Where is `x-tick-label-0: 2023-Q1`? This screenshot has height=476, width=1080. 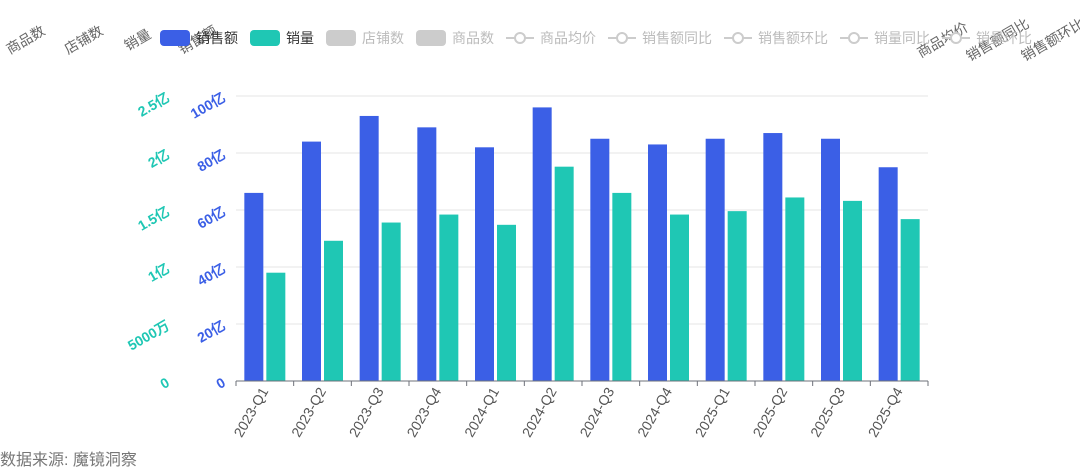 x-tick-label-0: 2023-Q1 is located at coordinates (250, 411).